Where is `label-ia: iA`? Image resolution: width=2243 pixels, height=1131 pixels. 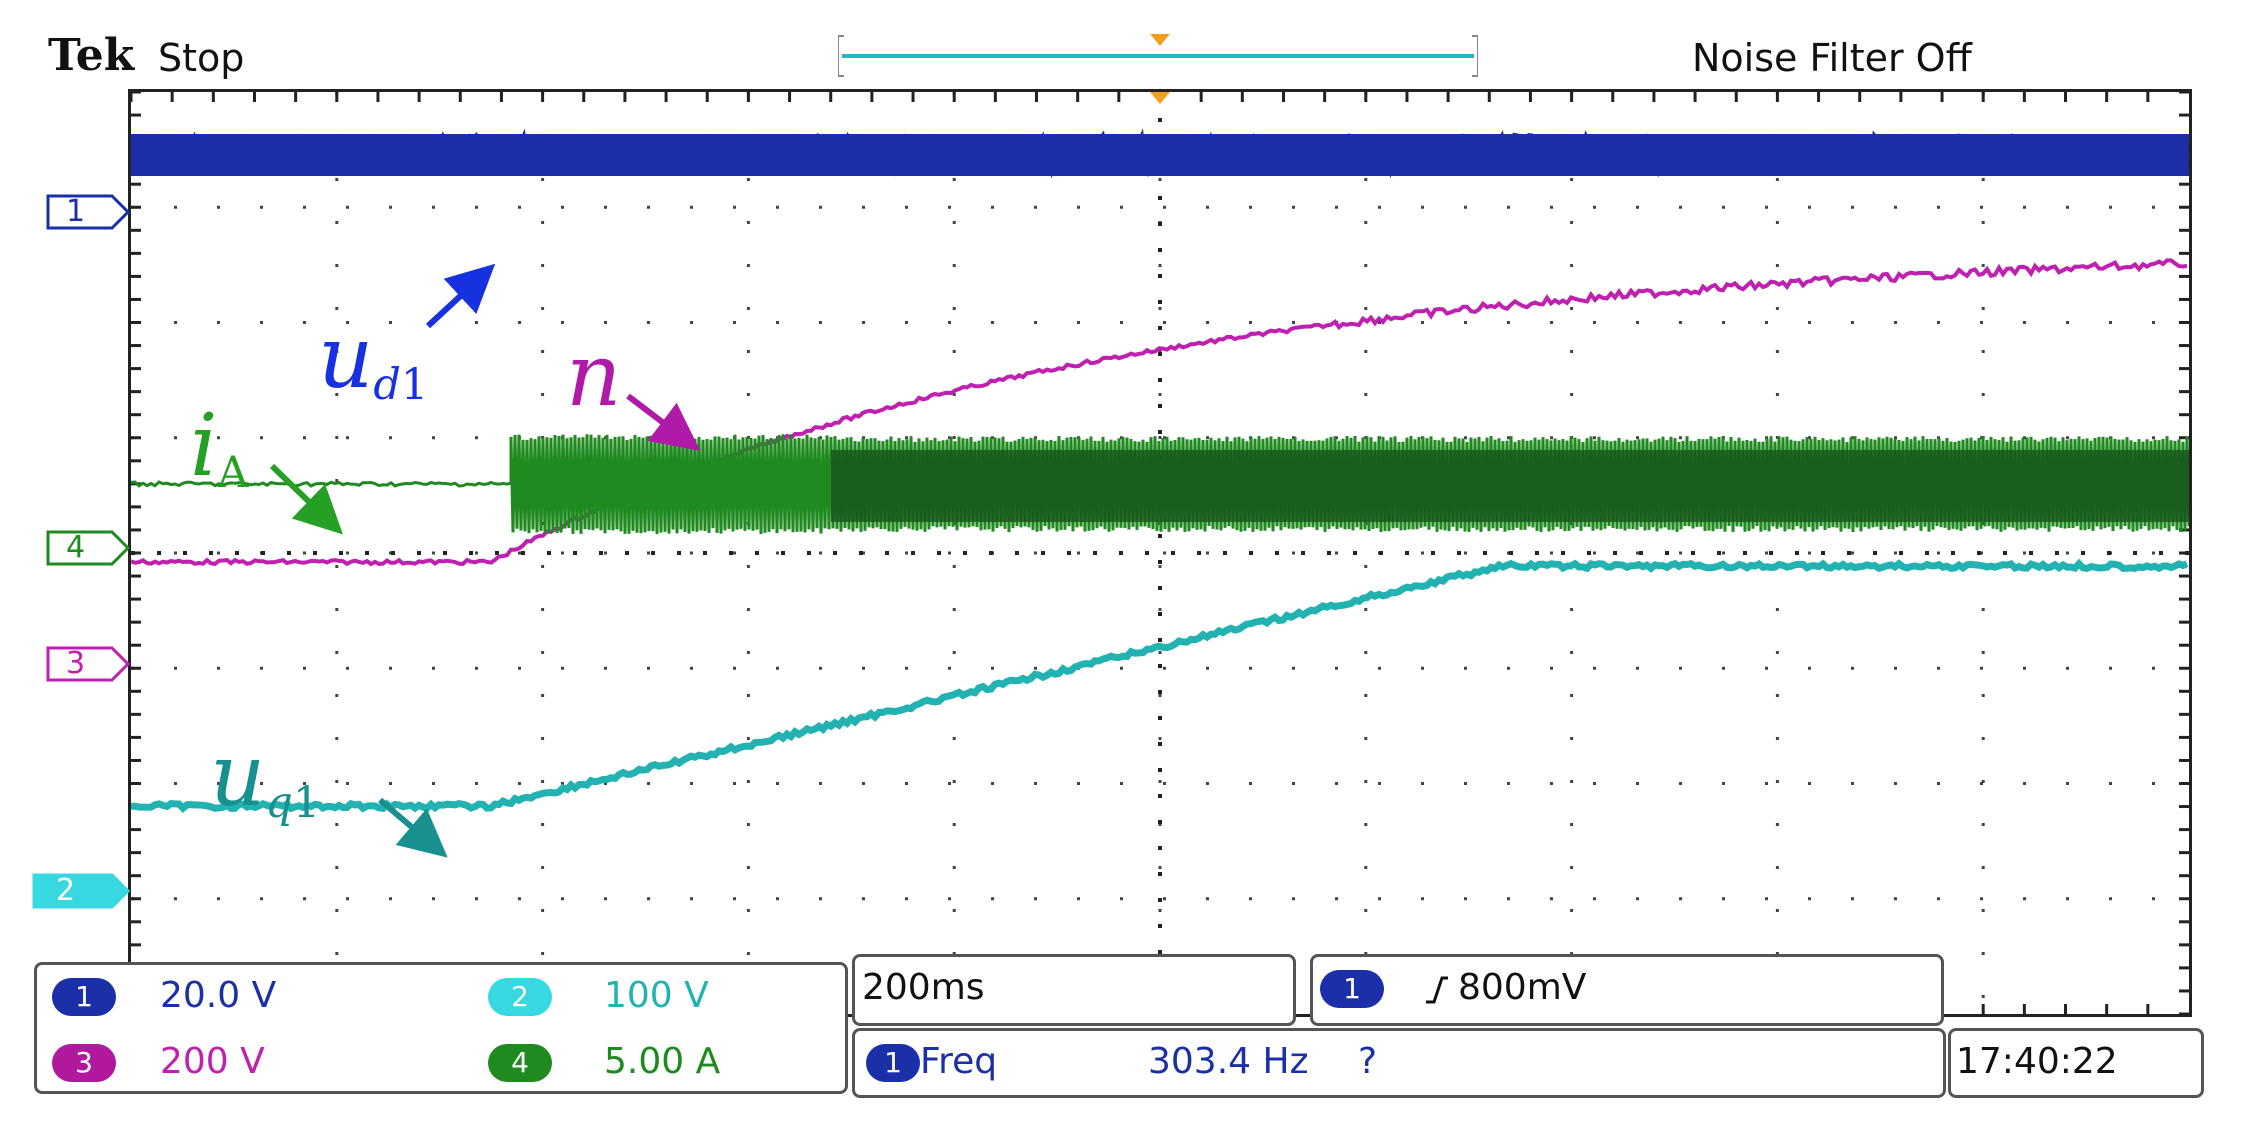 label-ia: iA is located at coordinates (219, 447).